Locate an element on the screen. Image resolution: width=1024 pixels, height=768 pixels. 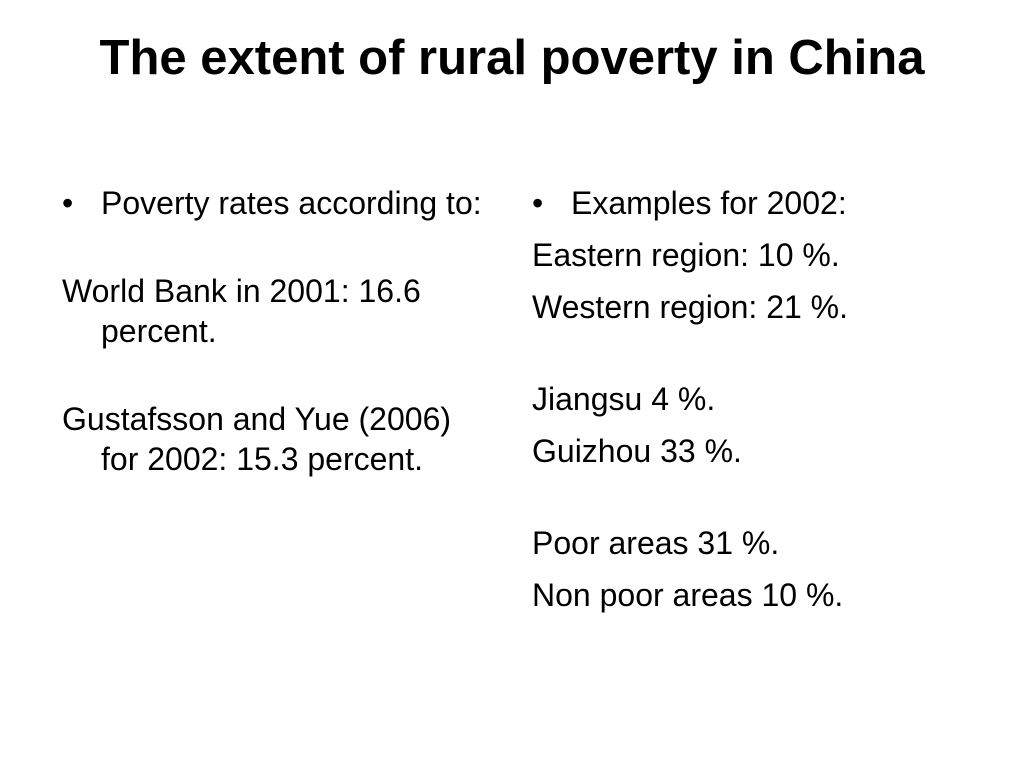
line-guizhou: Guizhou 33 %. is located at coordinates (637, 451).